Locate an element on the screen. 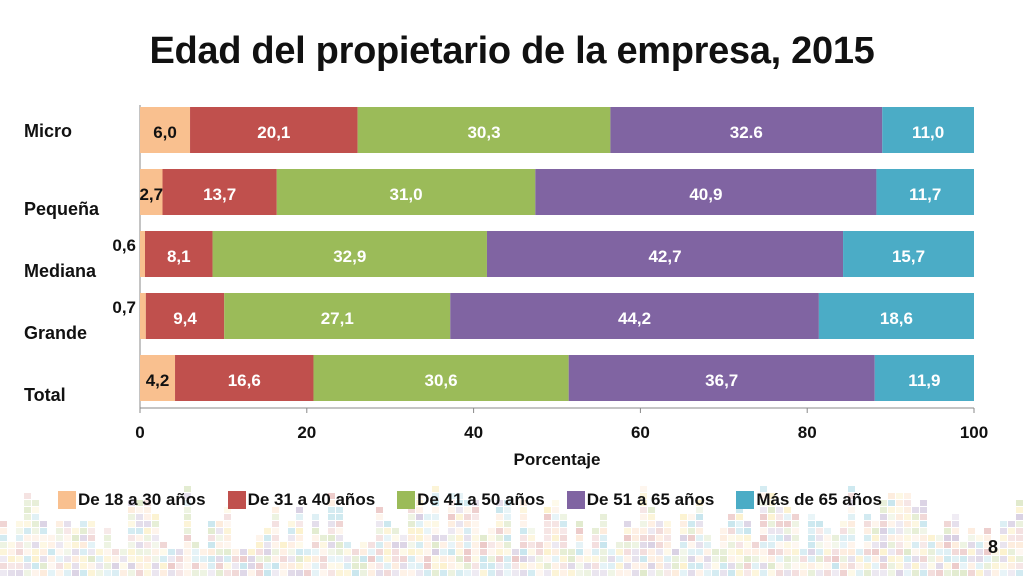 The height and width of the screenshot is (576, 1024). data-label: 15,7 is located at coordinates (908, 256).